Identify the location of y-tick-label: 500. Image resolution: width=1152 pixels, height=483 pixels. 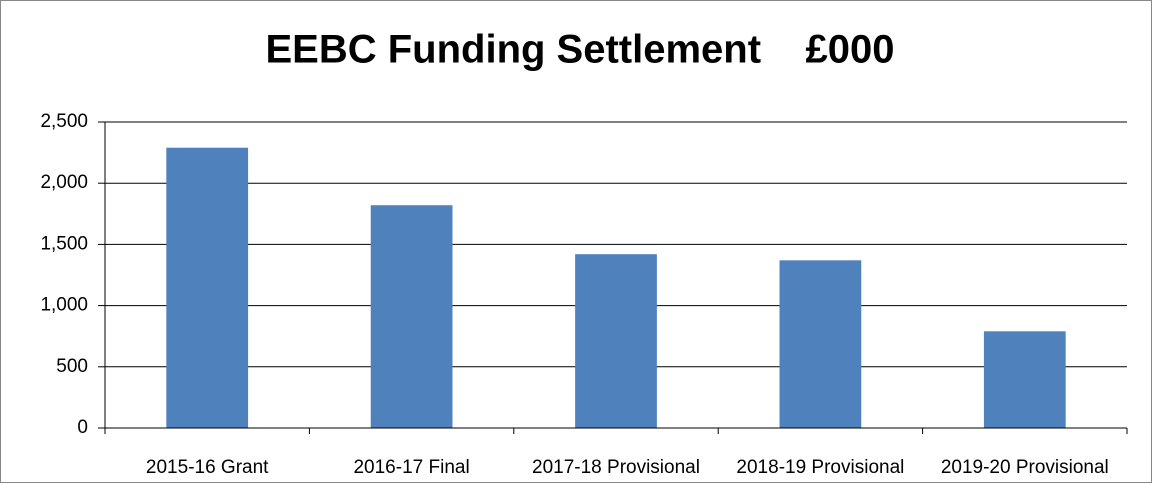
(72, 366).